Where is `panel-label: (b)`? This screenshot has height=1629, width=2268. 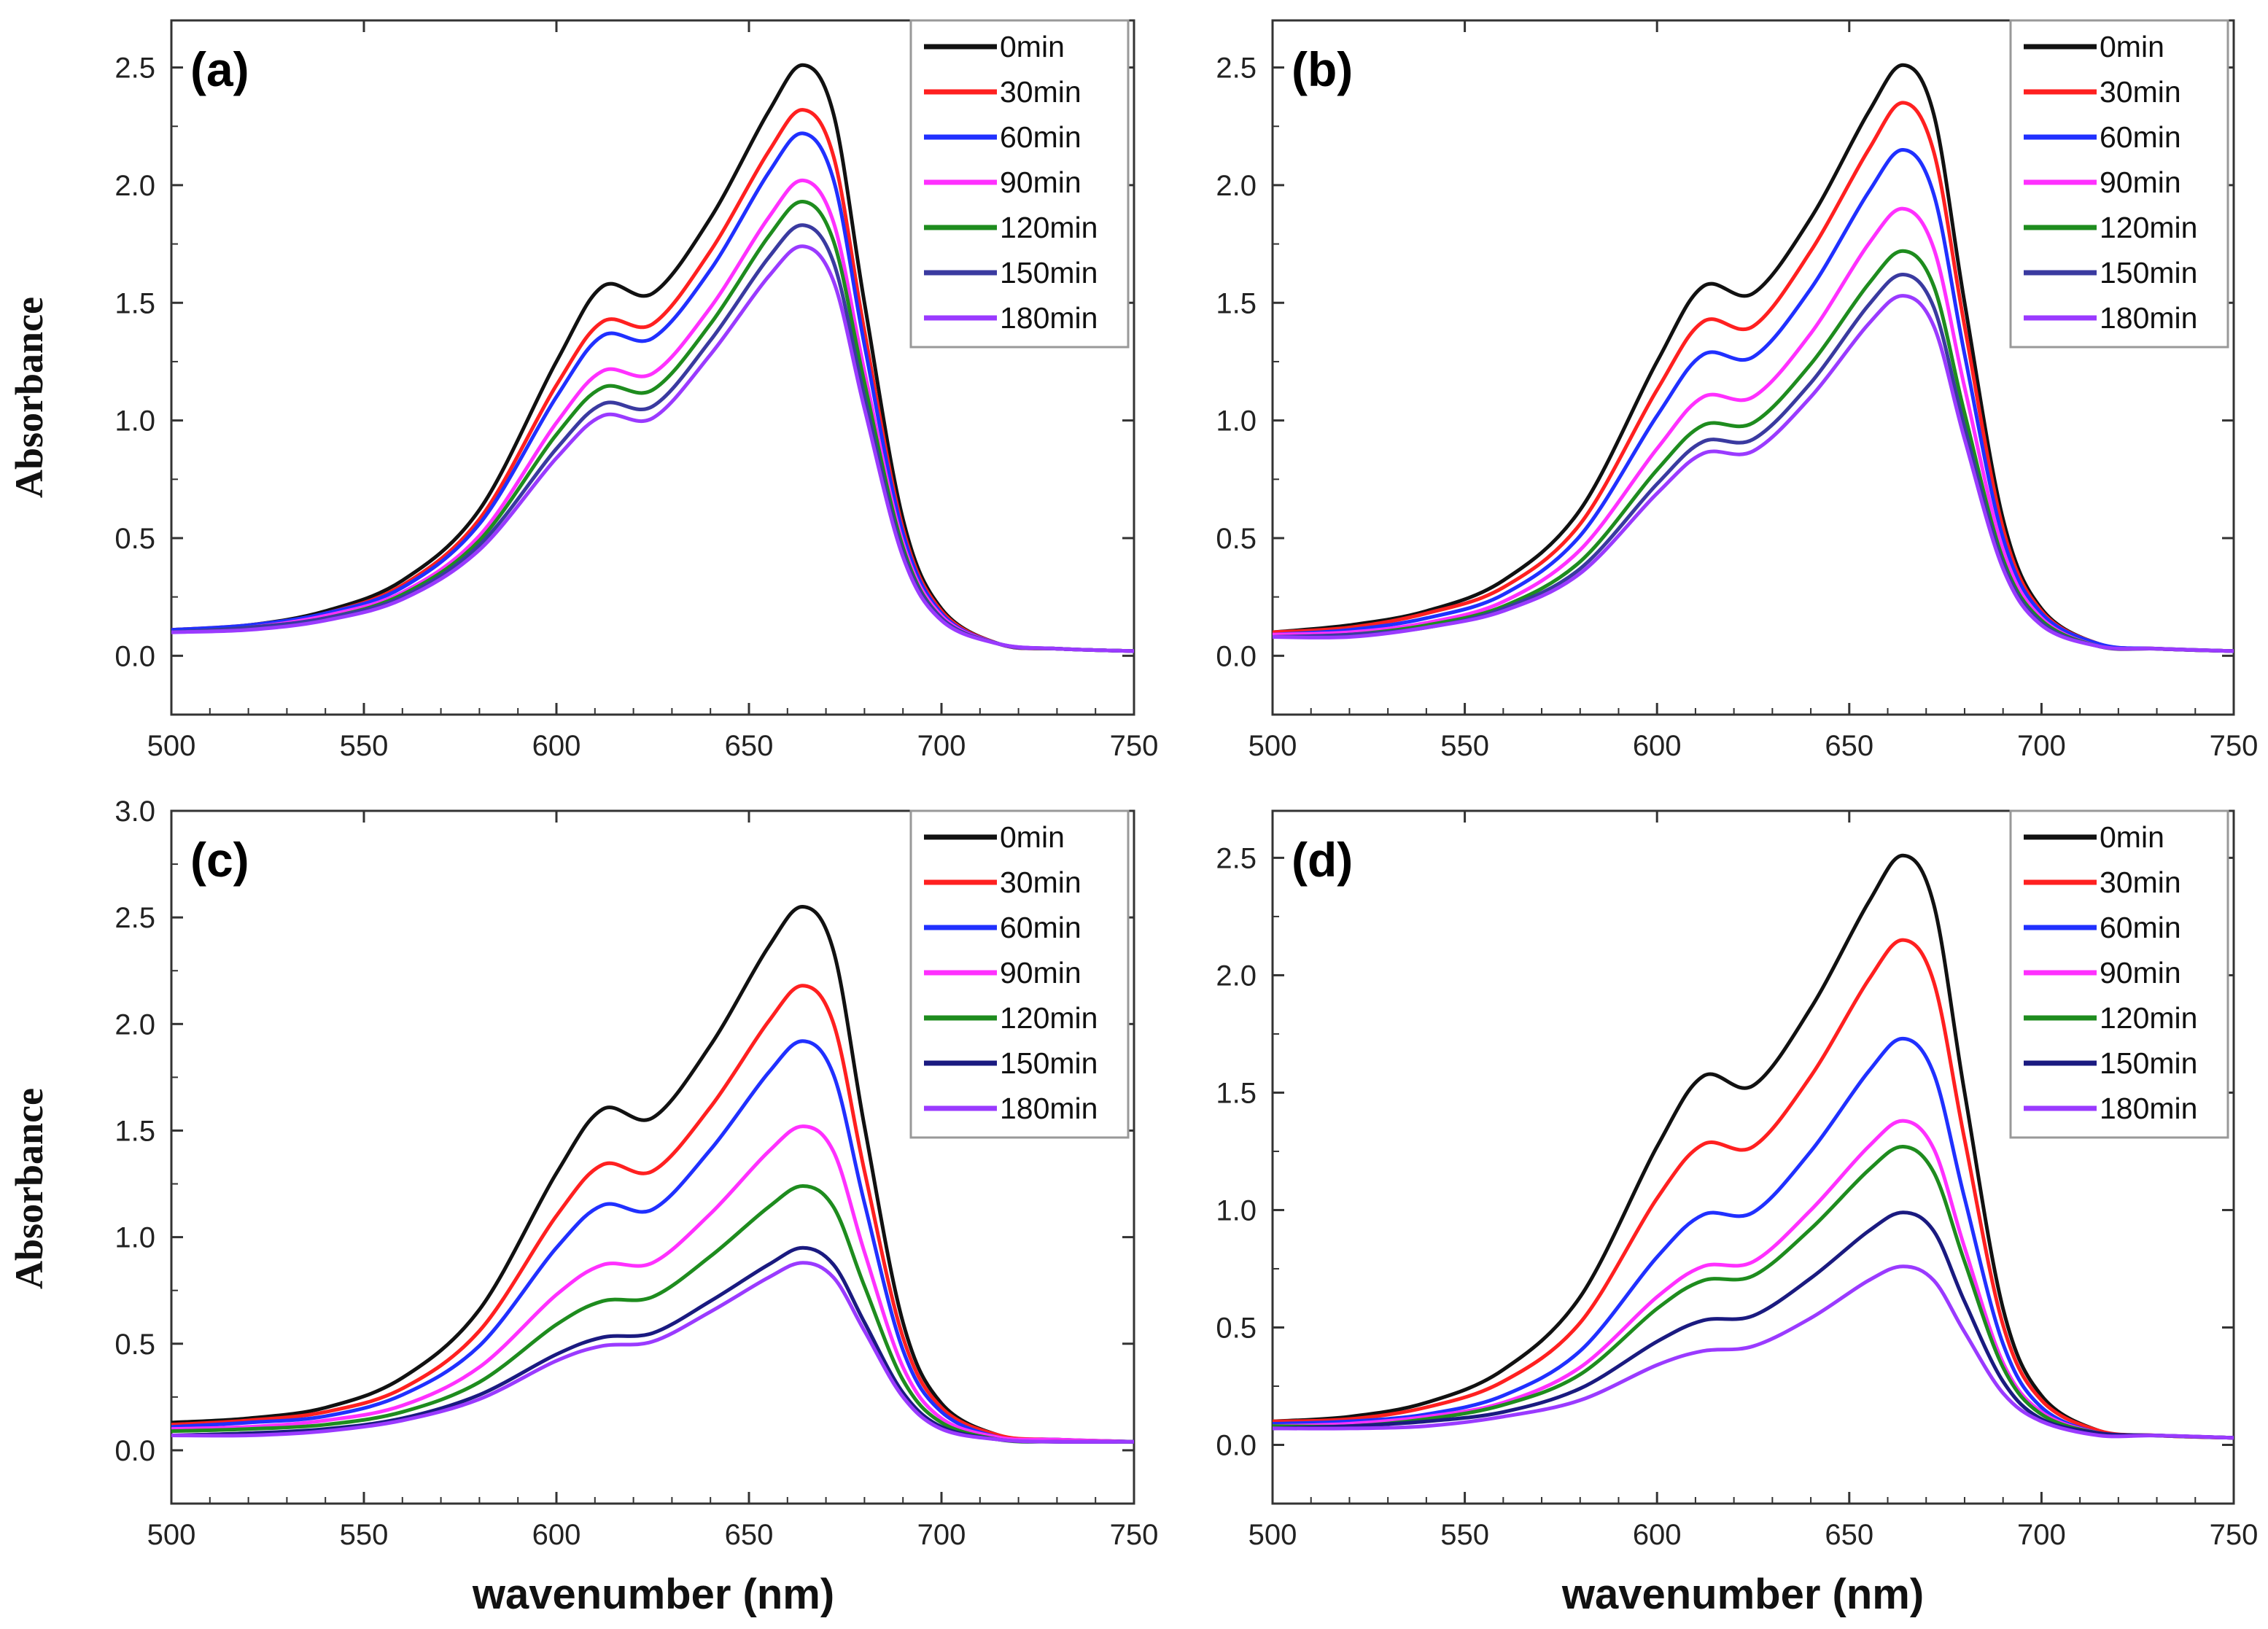
panel-label: (b) is located at coordinates (1322, 69).